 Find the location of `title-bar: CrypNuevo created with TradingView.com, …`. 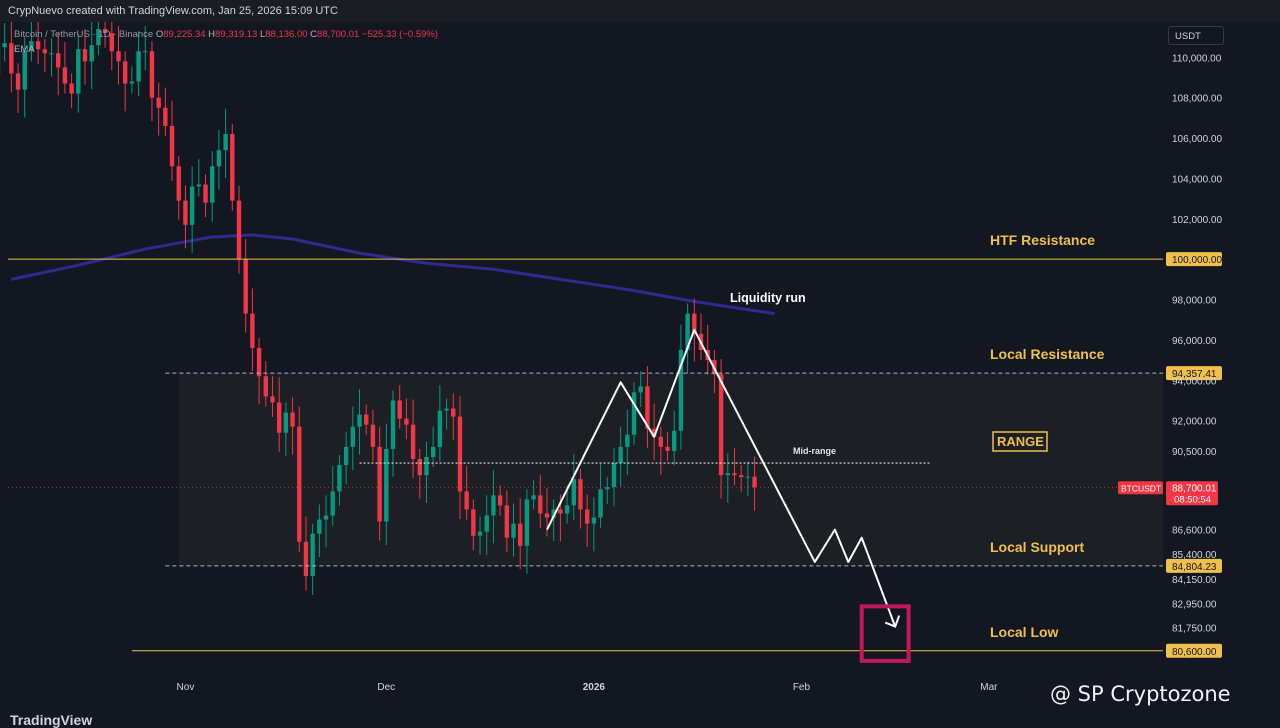

title-bar: CrypNuevo created with TradingView.com, … is located at coordinates (640, 11).